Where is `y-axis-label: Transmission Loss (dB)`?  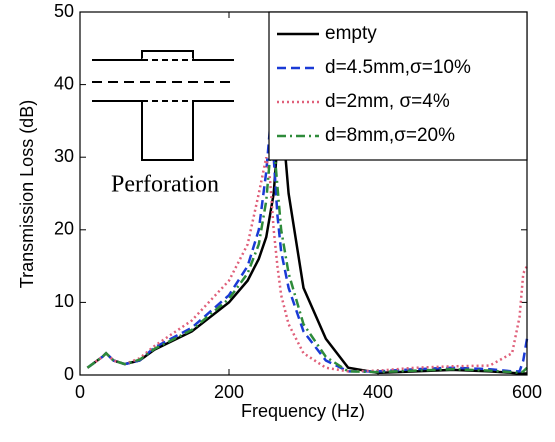
y-axis-label: Transmission Loss (dB) is located at coordinates (27, 194).